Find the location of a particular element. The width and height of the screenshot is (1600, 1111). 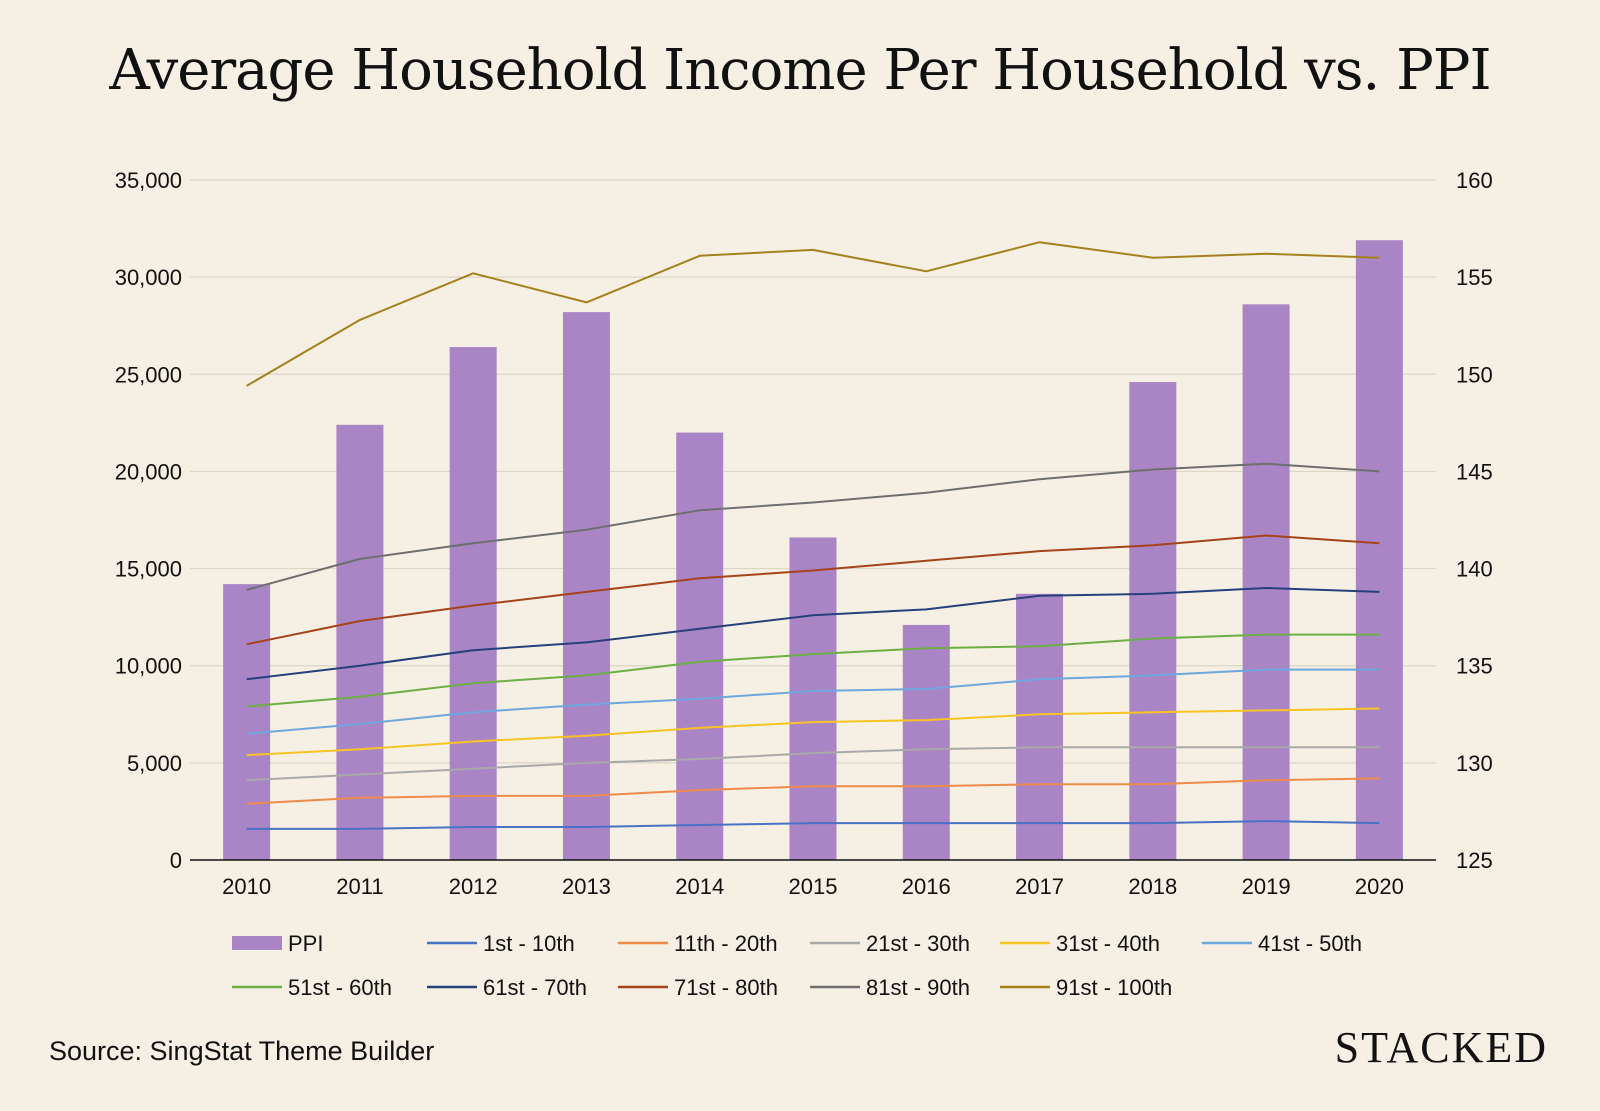

x-tick-label: 2017 is located at coordinates (1039, 886).